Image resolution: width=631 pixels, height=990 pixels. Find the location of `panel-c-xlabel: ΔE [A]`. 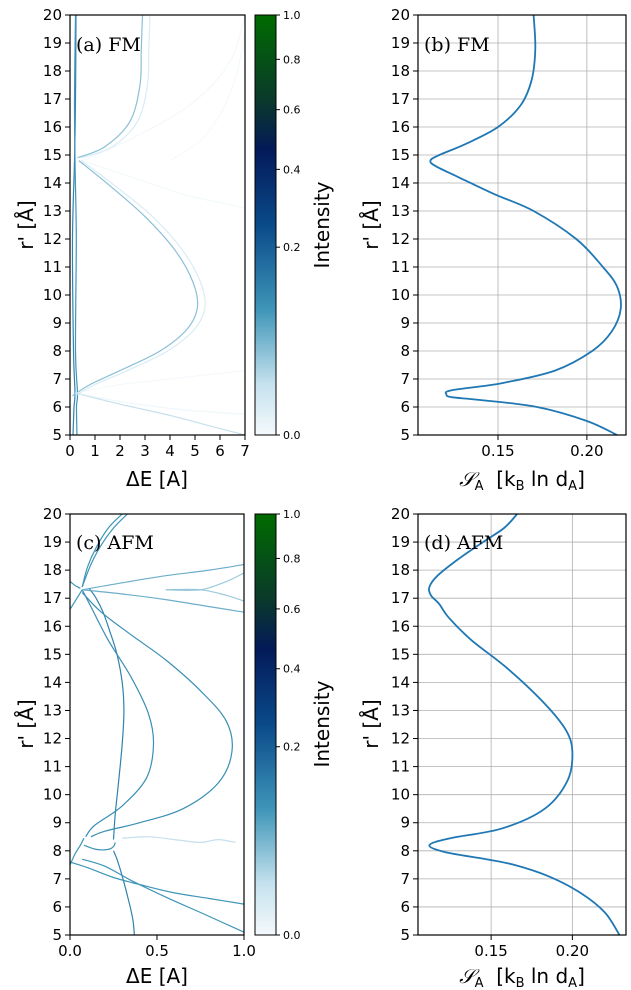

panel-c-xlabel: ΔE [A] is located at coordinates (157, 976).